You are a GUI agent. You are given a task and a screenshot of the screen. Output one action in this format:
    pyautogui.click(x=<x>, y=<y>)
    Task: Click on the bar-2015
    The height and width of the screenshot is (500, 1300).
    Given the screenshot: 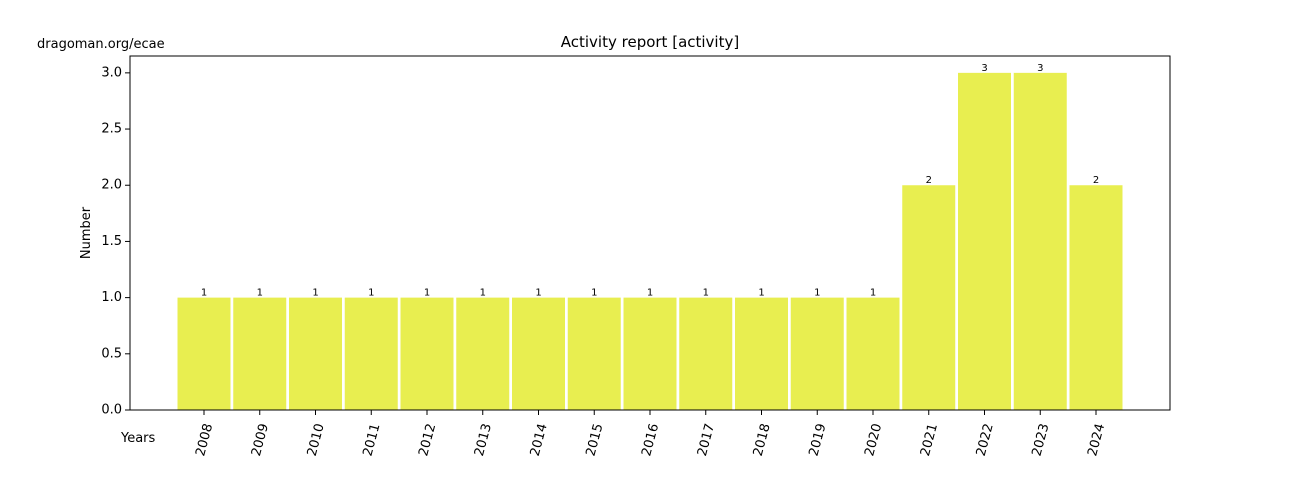 What is the action you would take?
    pyautogui.click(x=594, y=353)
    